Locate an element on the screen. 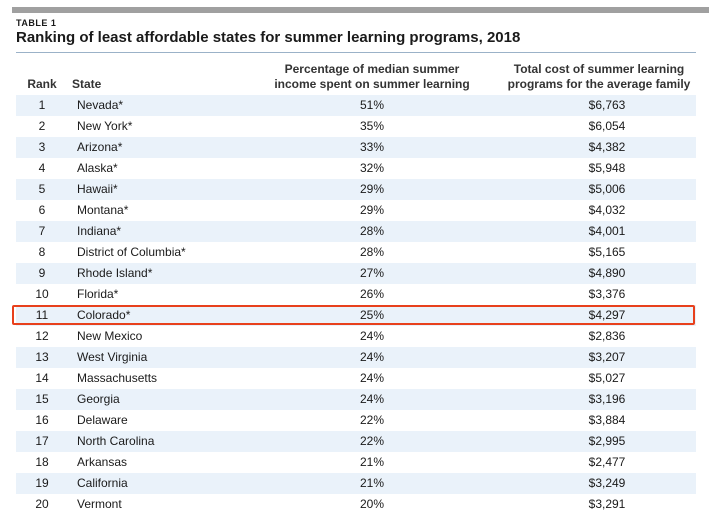 This screenshot has width=716, height=515. cell-rank: 17 is located at coordinates (42, 441).